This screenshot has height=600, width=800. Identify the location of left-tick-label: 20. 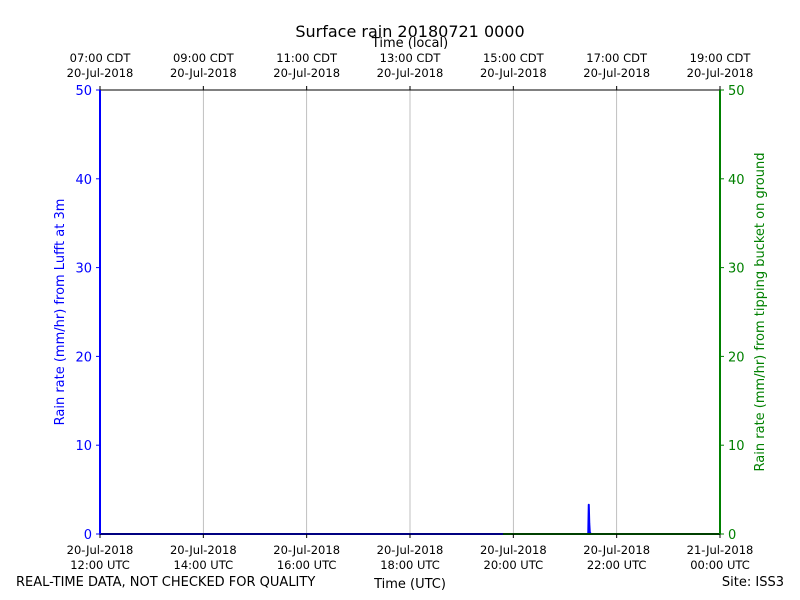
(83, 357).